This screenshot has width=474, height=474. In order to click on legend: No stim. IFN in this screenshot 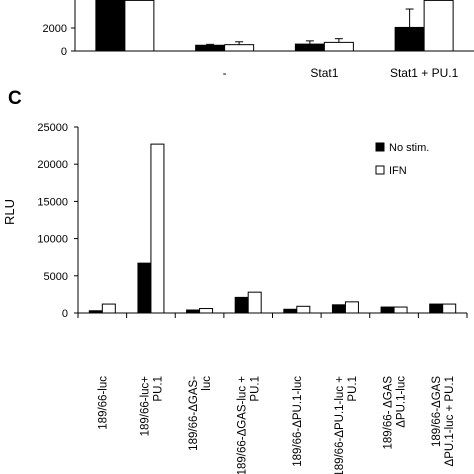, I will do `click(402, 159)`.